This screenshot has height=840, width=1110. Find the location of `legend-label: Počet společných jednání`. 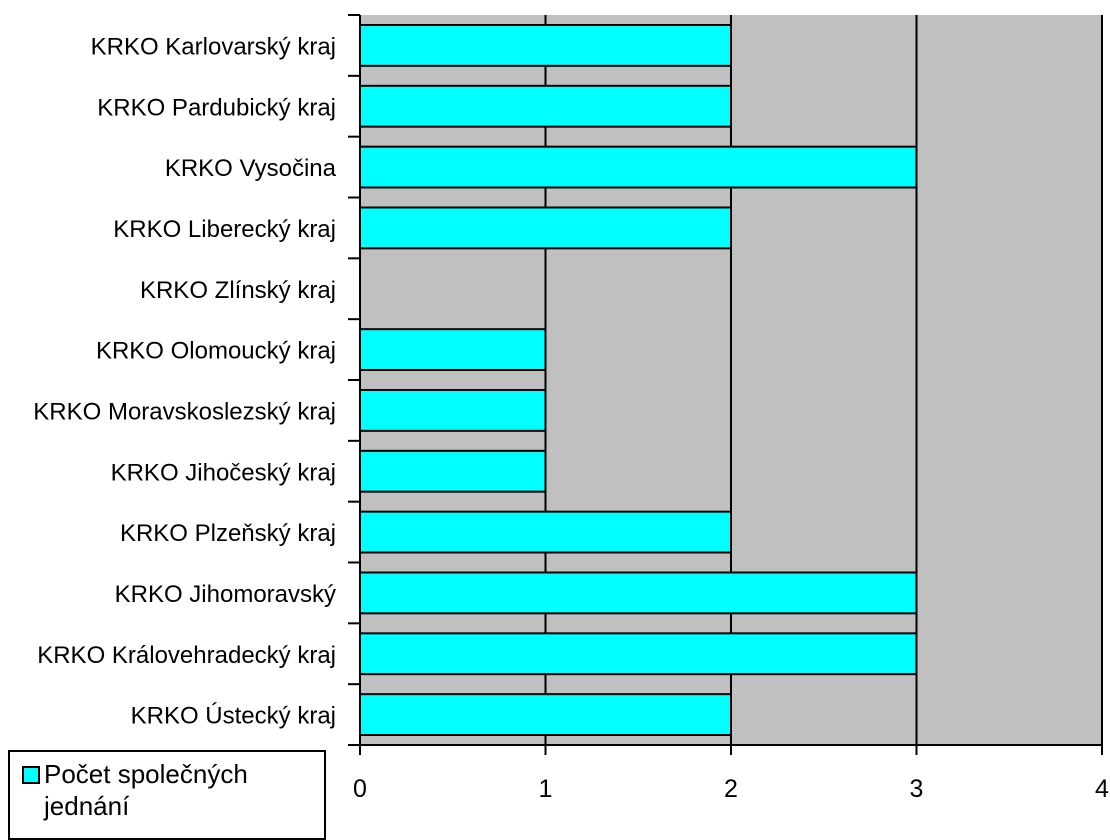

legend-label: Počet společných jednání is located at coordinates (146, 790).